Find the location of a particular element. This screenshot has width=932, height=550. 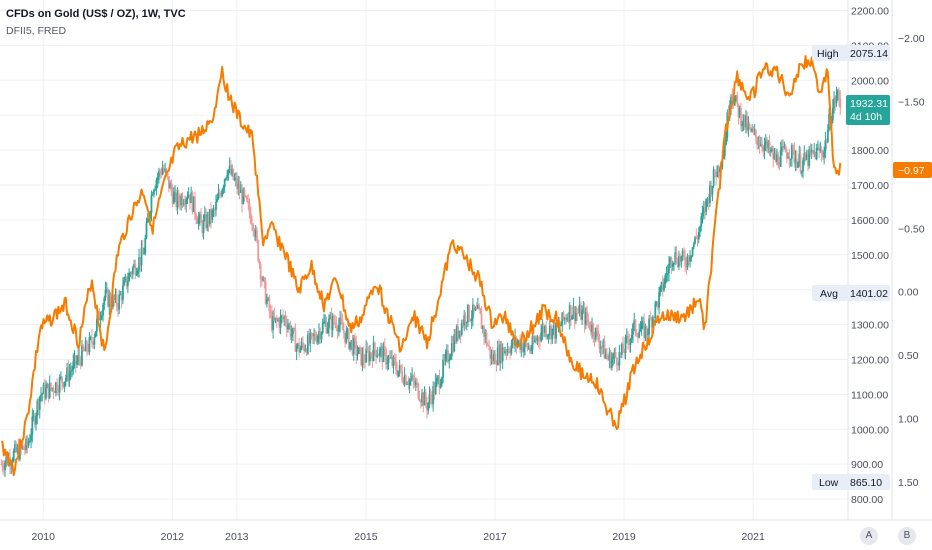

high-badge: High 2075.14 is located at coordinates (851, 53).